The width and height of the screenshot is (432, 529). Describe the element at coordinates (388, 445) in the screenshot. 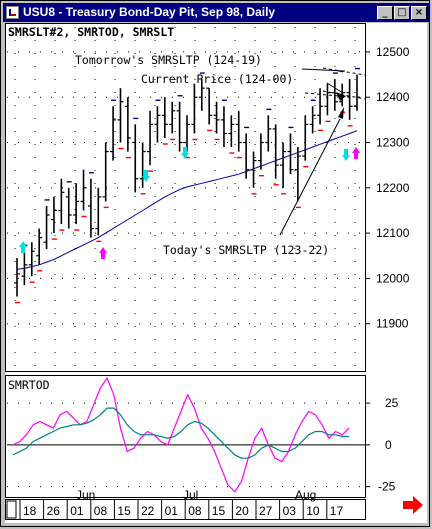

I see `osc-tick-label: 0` at that location.